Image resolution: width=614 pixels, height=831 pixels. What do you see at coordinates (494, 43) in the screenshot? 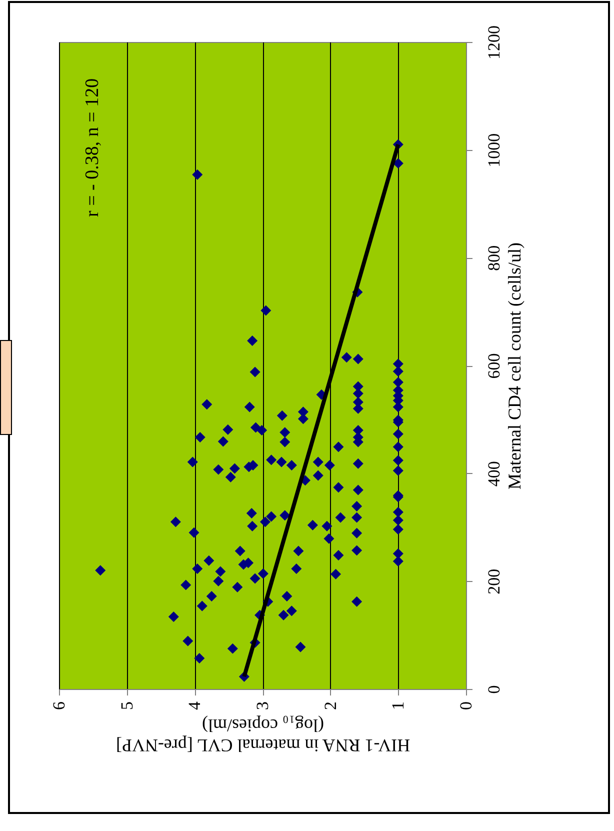
I see `y-tick-label: 1200` at bounding box center [494, 43].